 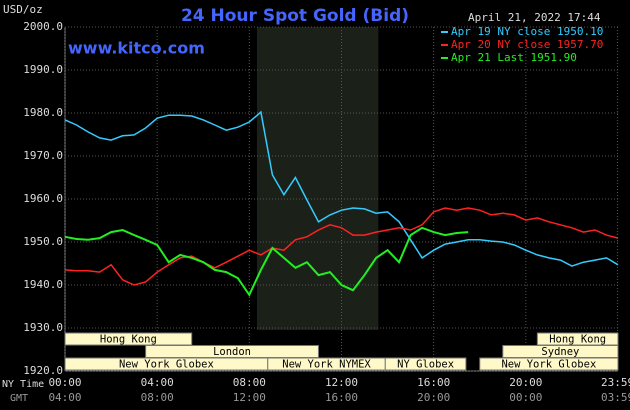 What do you see at coordinates (341, 397) in the screenshot?
I see `x2-tick-label: 16:00` at bounding box center [341, 397].